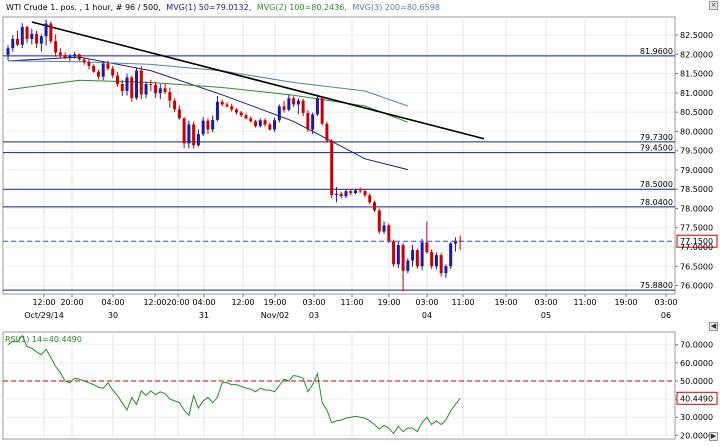  What do you see at coordinates (666, 315) in the screenshot?
I see `x-date-label: 06` at bounding box center [666, 315].